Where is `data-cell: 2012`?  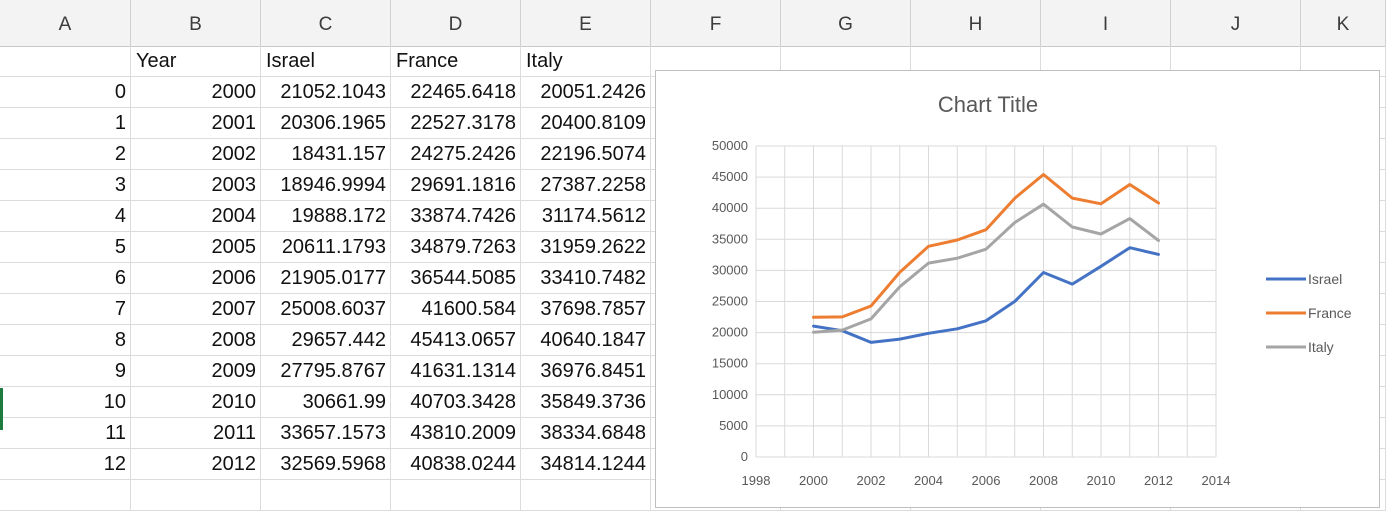 data-cell: 2012 is located at coordinates (196, 464).